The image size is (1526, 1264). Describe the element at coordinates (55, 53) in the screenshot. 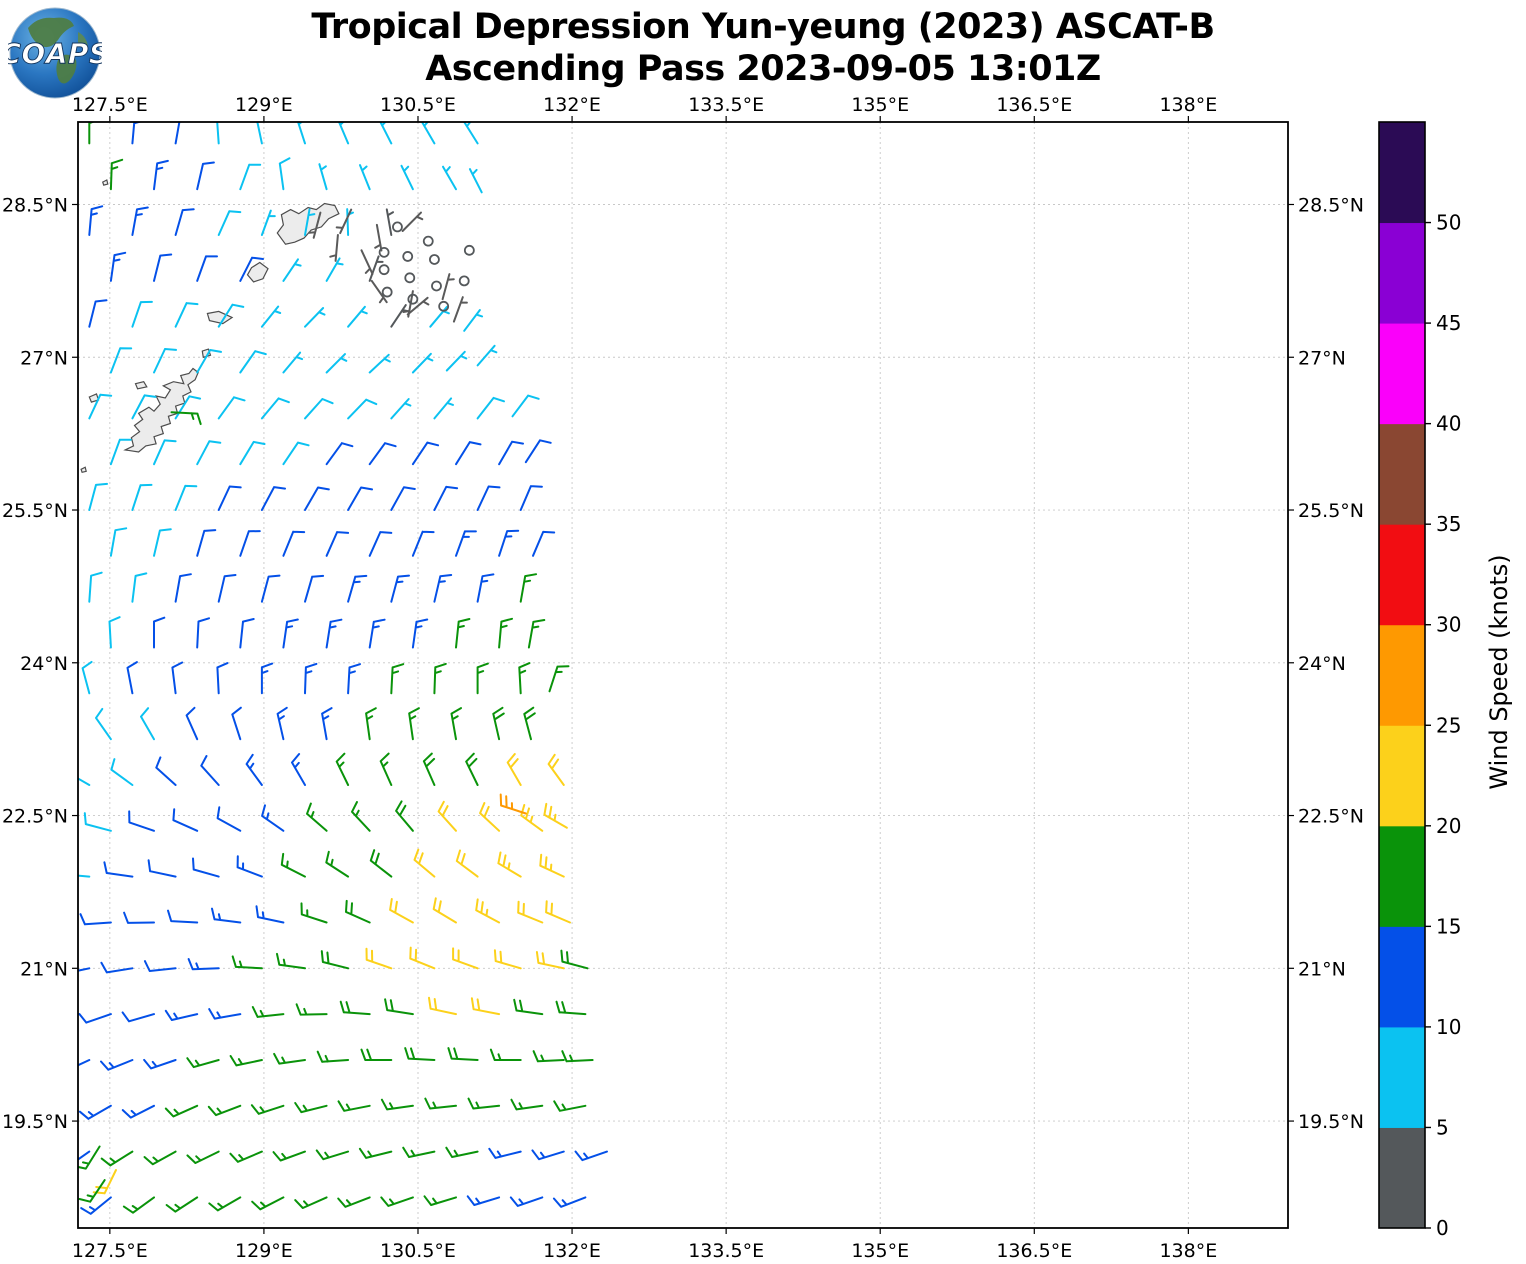

I see `coaps-globe-icon: COAPS` at that location.